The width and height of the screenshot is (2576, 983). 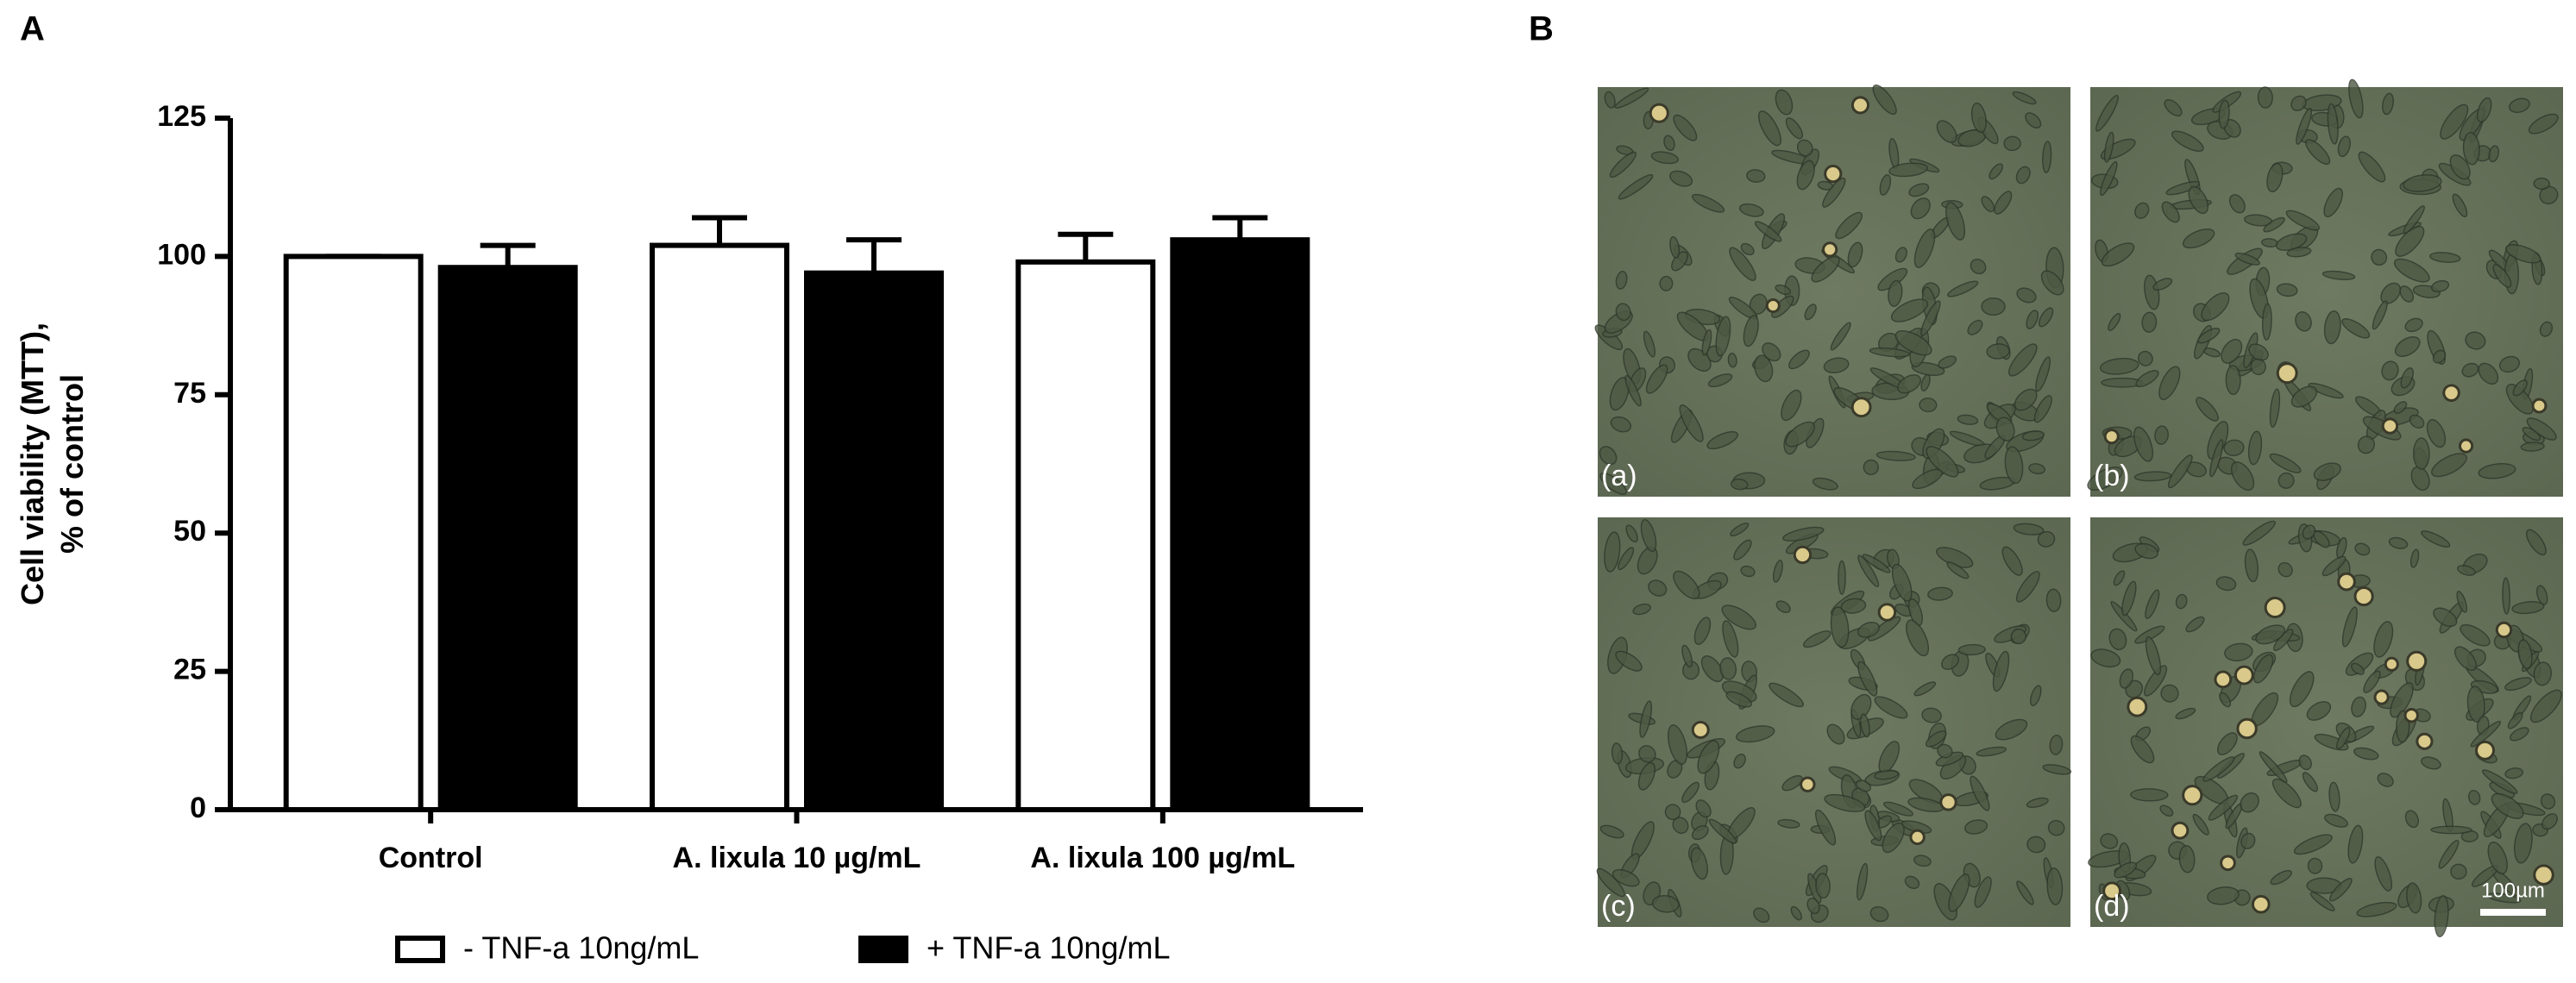 I want to click on bar, so click(x=353, y=533).